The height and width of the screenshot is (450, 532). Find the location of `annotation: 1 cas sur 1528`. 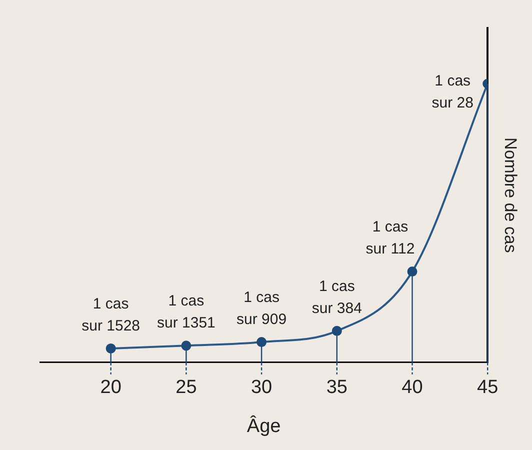

annotation: 1 cas sur 1528 is located at coordinates (111, 314).